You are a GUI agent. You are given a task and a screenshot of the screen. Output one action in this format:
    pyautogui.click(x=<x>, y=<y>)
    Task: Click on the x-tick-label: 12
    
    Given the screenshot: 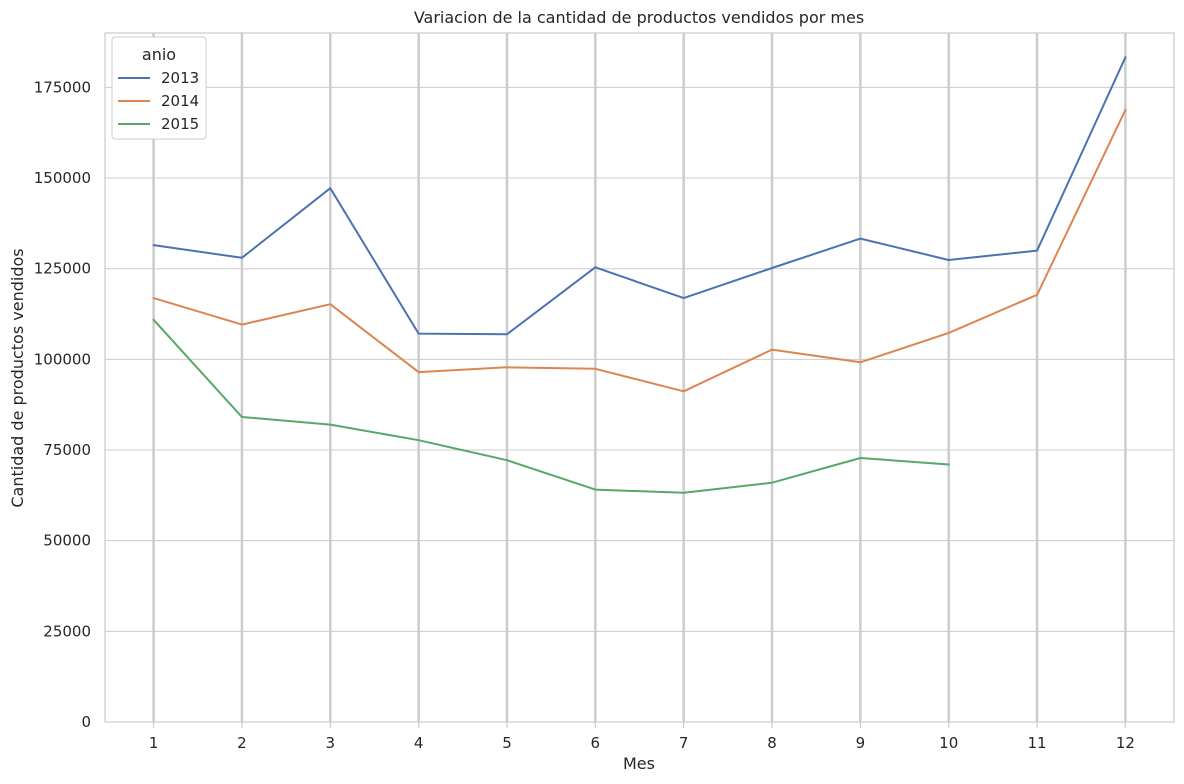 What is the action you would take?
    pyautogui.click(x=1125, y=743)
    